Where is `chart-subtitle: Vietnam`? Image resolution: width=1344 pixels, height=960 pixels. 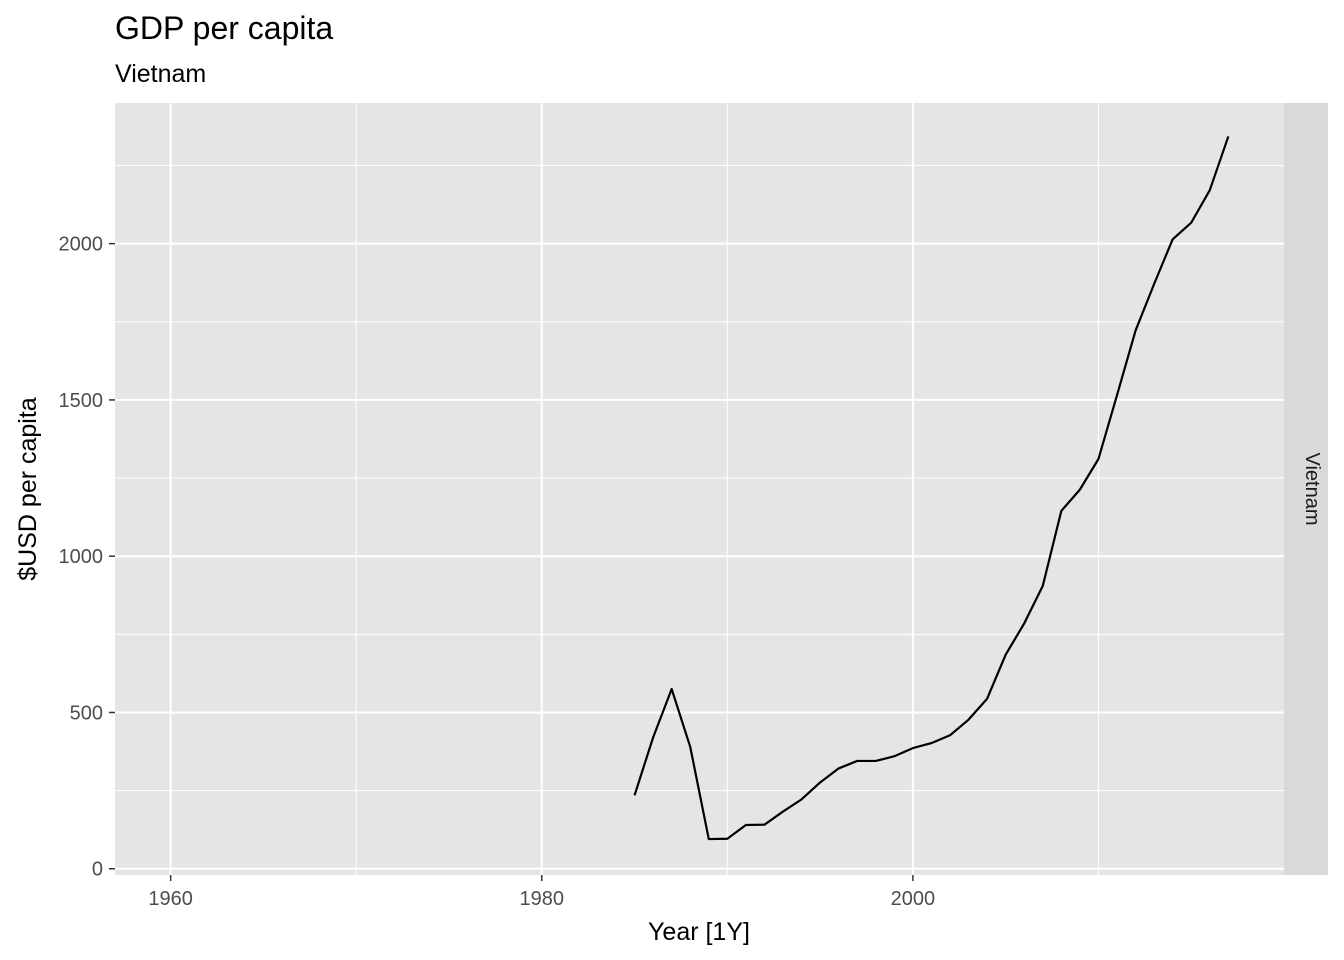 chart-subtitle: Vietnam is located at coordinates (160, 74).